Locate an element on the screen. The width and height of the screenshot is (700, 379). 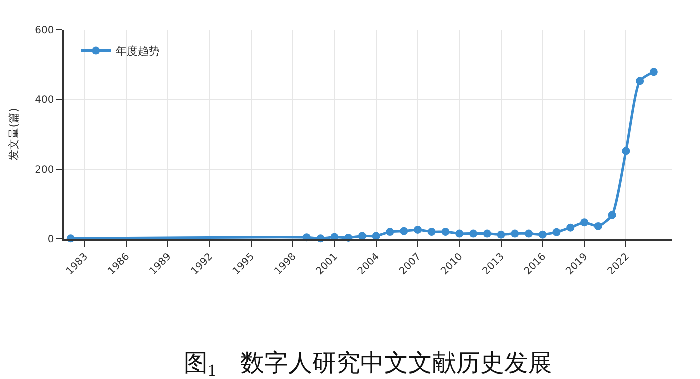
text: 图$_{1}$ 数字人研究中文文献历史发展 is located at coordinates (368, 365).